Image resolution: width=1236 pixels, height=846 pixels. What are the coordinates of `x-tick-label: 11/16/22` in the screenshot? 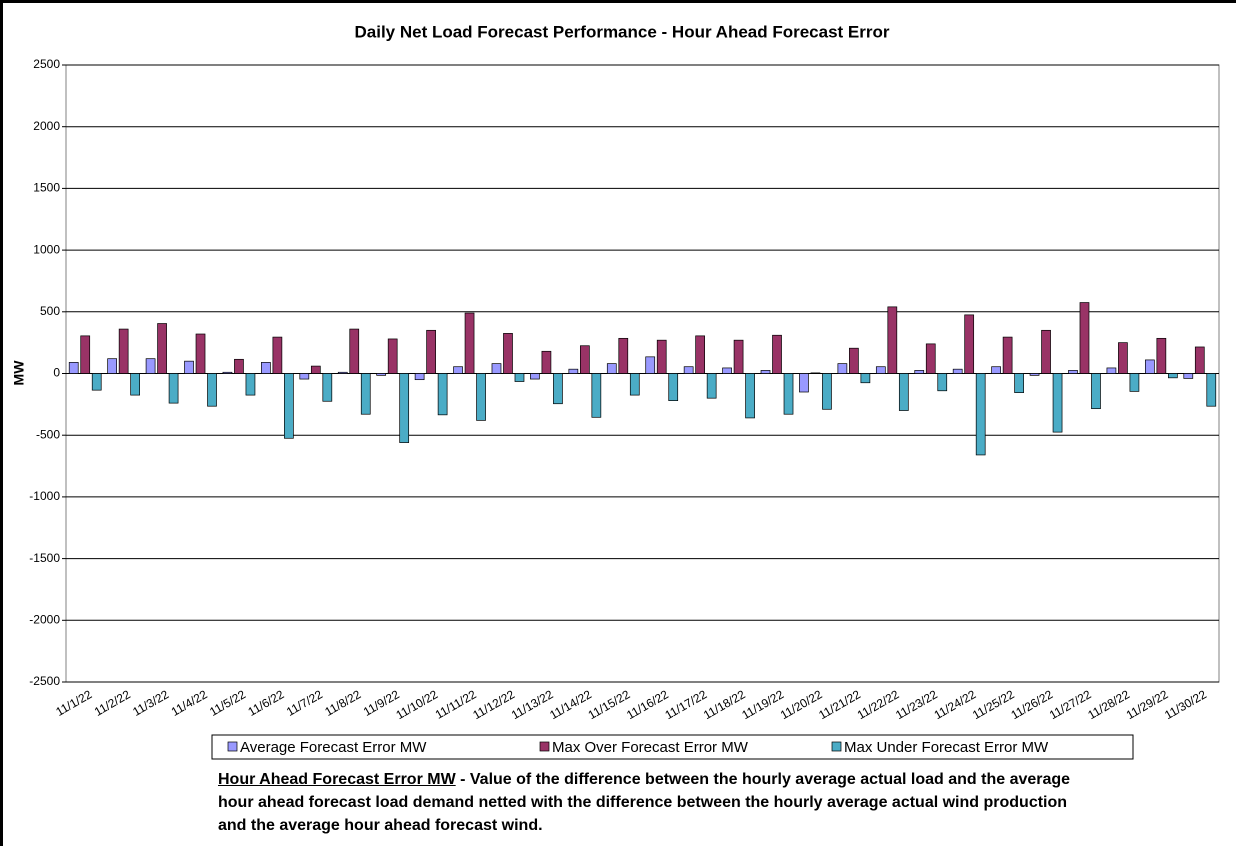 It's located at (647, 704).